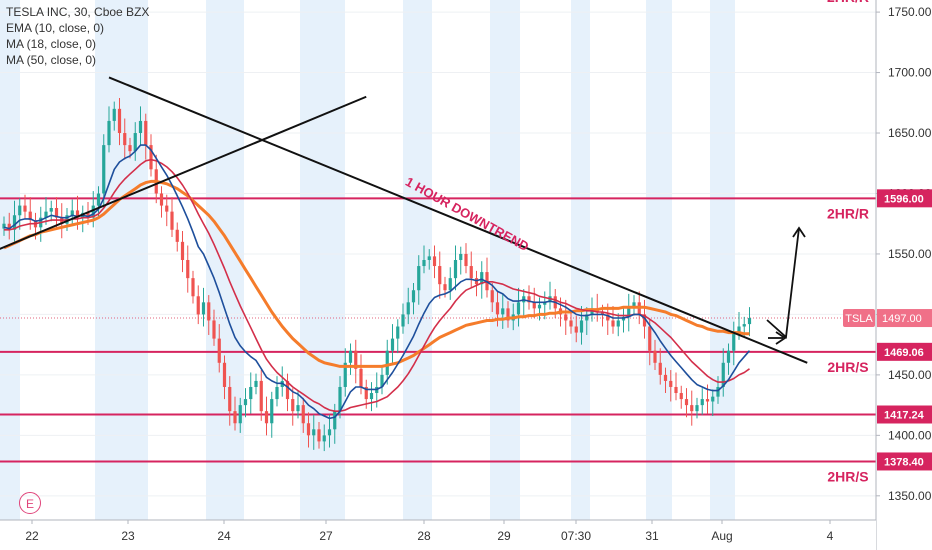 The width and height of the screenshot is (932, 550). I want to click on price-tick-label: 1550.00, so click(910, 254).